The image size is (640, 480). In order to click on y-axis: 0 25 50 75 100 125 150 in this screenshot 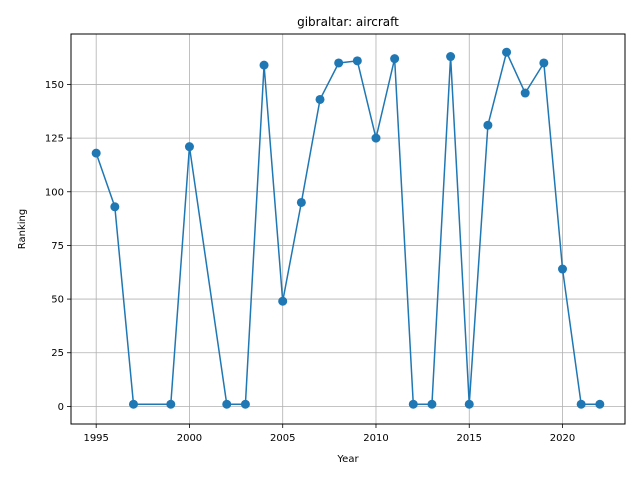, I will do `click(58, 246)`.